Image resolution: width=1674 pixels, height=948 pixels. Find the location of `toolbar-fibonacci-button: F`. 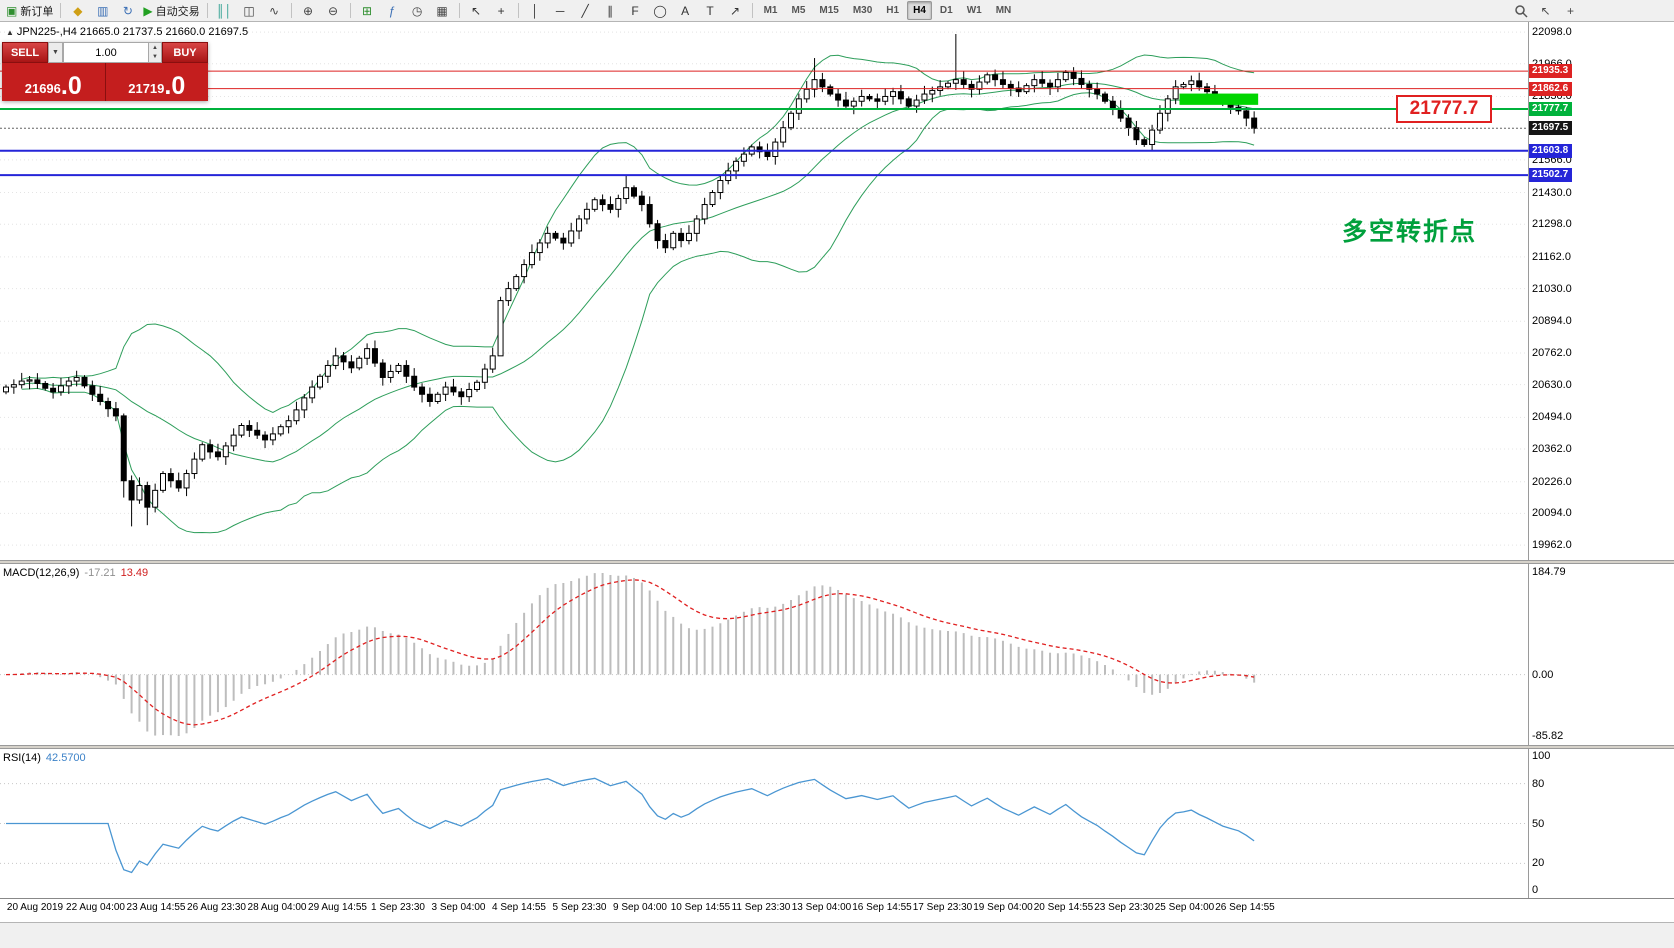

toolbar-fibonacci-button: F is located at coordinates (635, 10).